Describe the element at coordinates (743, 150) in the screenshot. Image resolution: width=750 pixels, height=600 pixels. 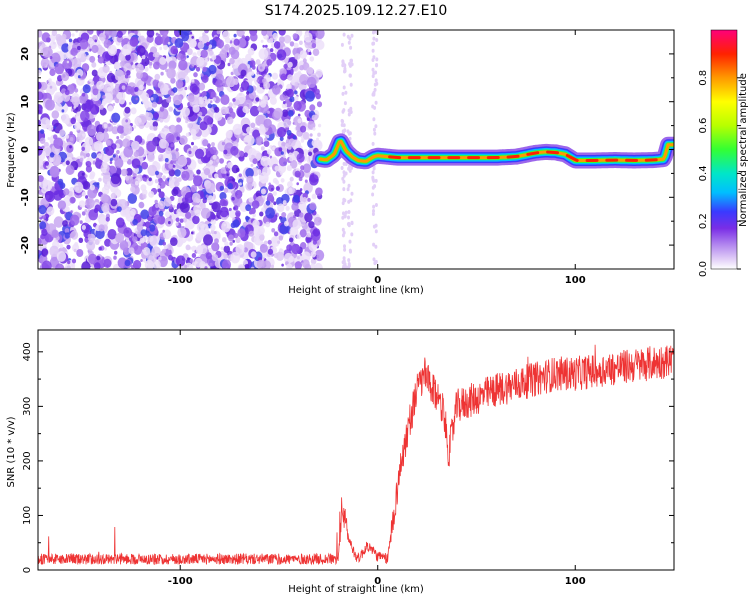
I see `colorbar-label: Normalized spectral amplitude` at that location.